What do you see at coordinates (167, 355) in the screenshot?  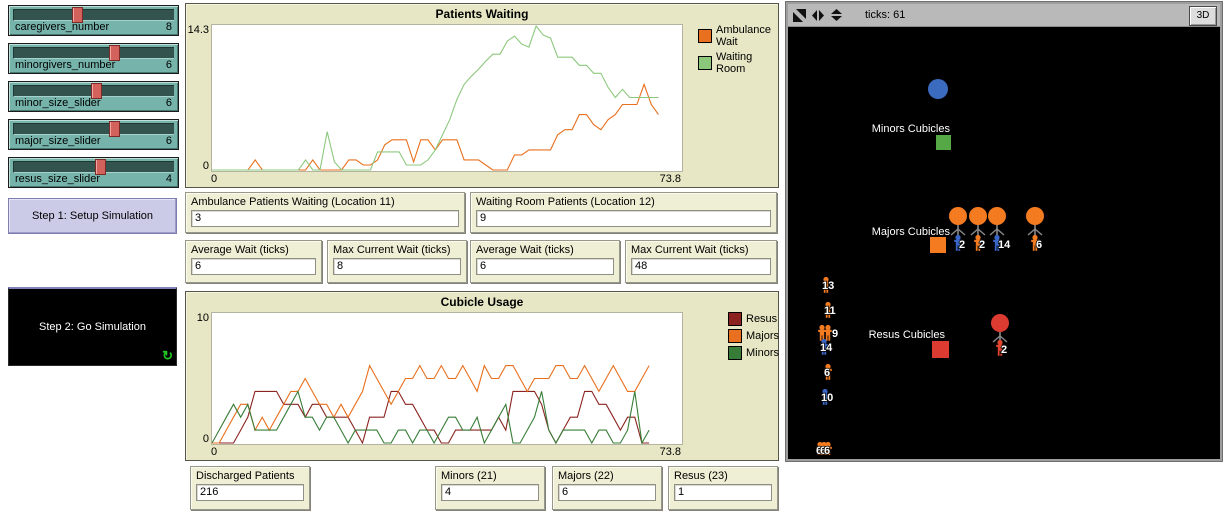 I see `forever-loop-icon: ↻` at bounding box center [167, 355].